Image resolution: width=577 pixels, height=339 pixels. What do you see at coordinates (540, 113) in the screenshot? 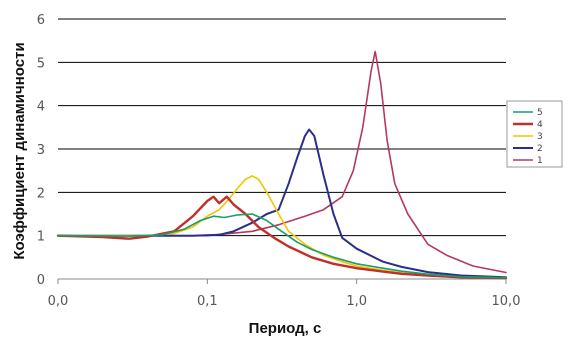
I see `legend-label: 5` at bounding box center [540, 113].